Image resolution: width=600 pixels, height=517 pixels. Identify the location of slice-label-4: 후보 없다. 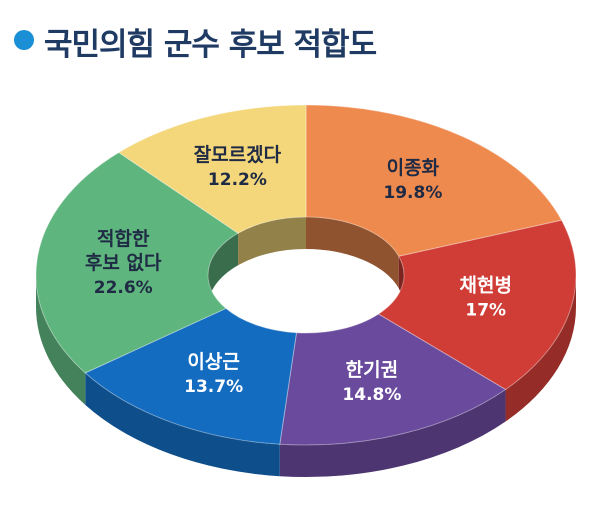
(123, 263).